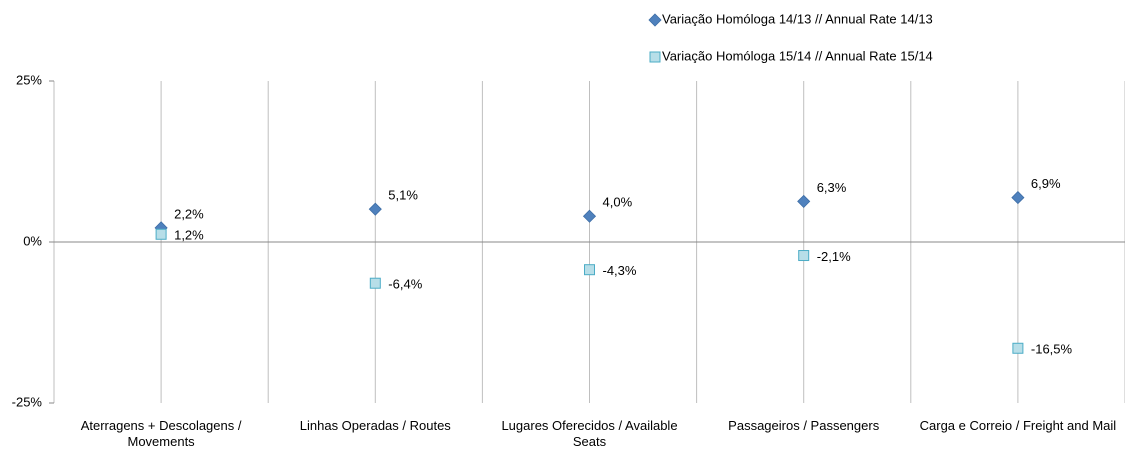 The height and width of the screenshot is (457, 1125). What do you see at coordinates (403, 195) in the screenshot?
I see `data-label: 5,1%` at bounding box center [403, 195].